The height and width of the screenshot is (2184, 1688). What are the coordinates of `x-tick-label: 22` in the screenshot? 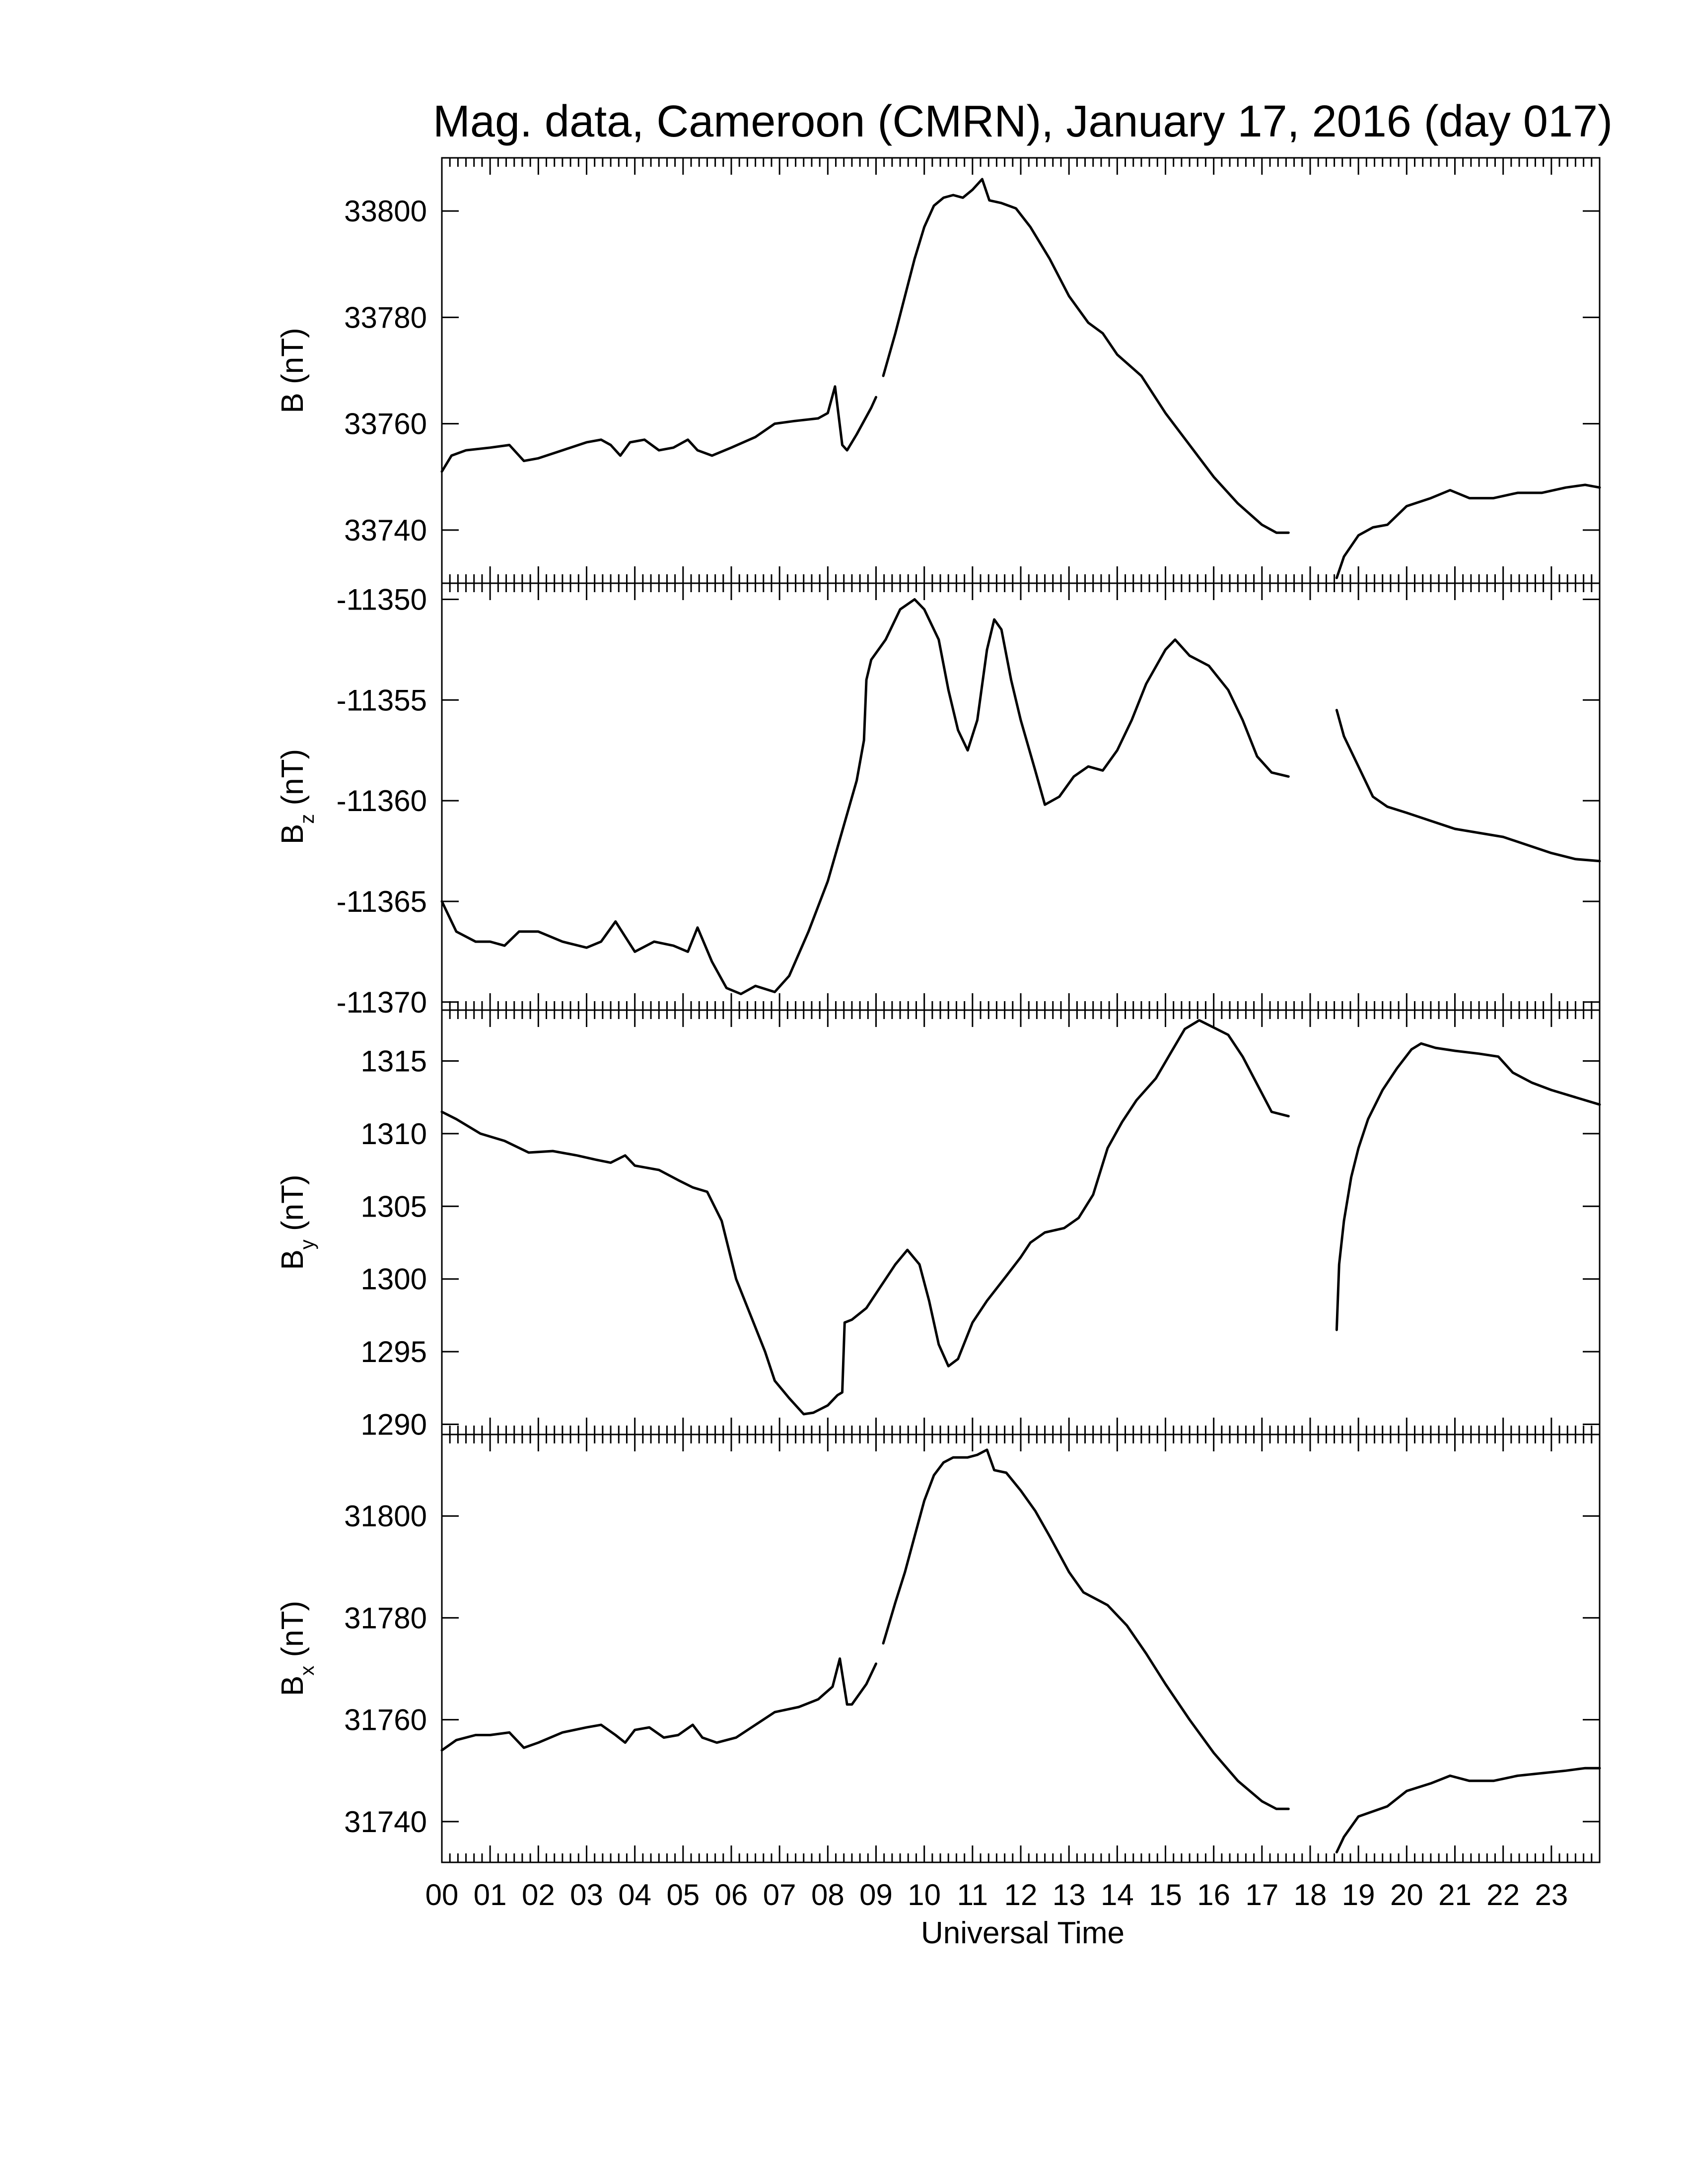 It's located at (1503, 1894).